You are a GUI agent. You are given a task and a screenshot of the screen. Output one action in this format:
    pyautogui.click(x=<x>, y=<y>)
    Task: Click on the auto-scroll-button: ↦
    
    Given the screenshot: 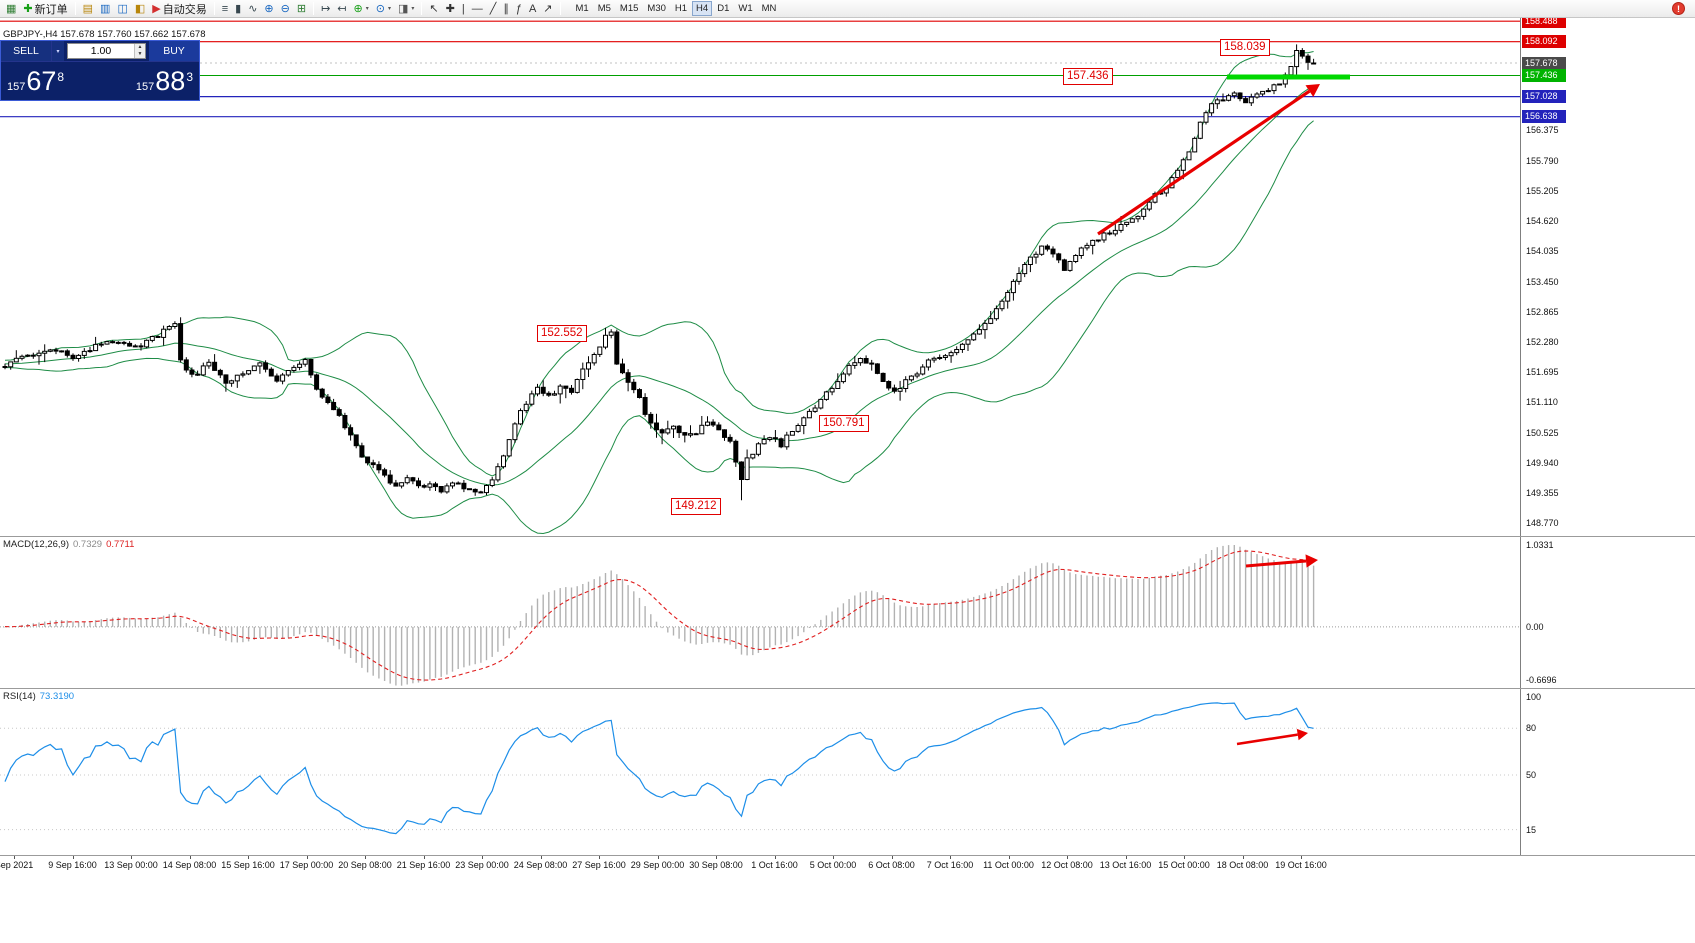 What is the action you would take?
    pyautogui.click(x=325, y=9)
    